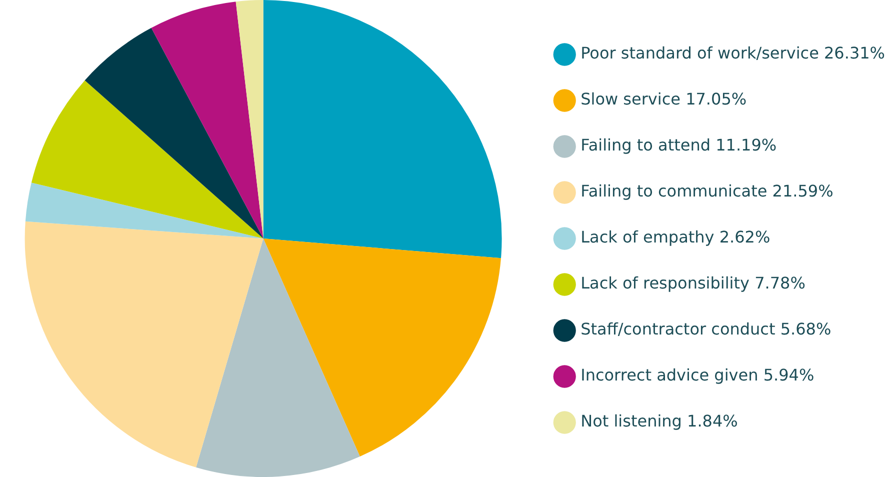 This screenshot has height=477, width=895. Describe the element at coordinates (706, 329) in the screenshot. I see `legend-label: Staff/contractor conduct 5.68%` at that location.